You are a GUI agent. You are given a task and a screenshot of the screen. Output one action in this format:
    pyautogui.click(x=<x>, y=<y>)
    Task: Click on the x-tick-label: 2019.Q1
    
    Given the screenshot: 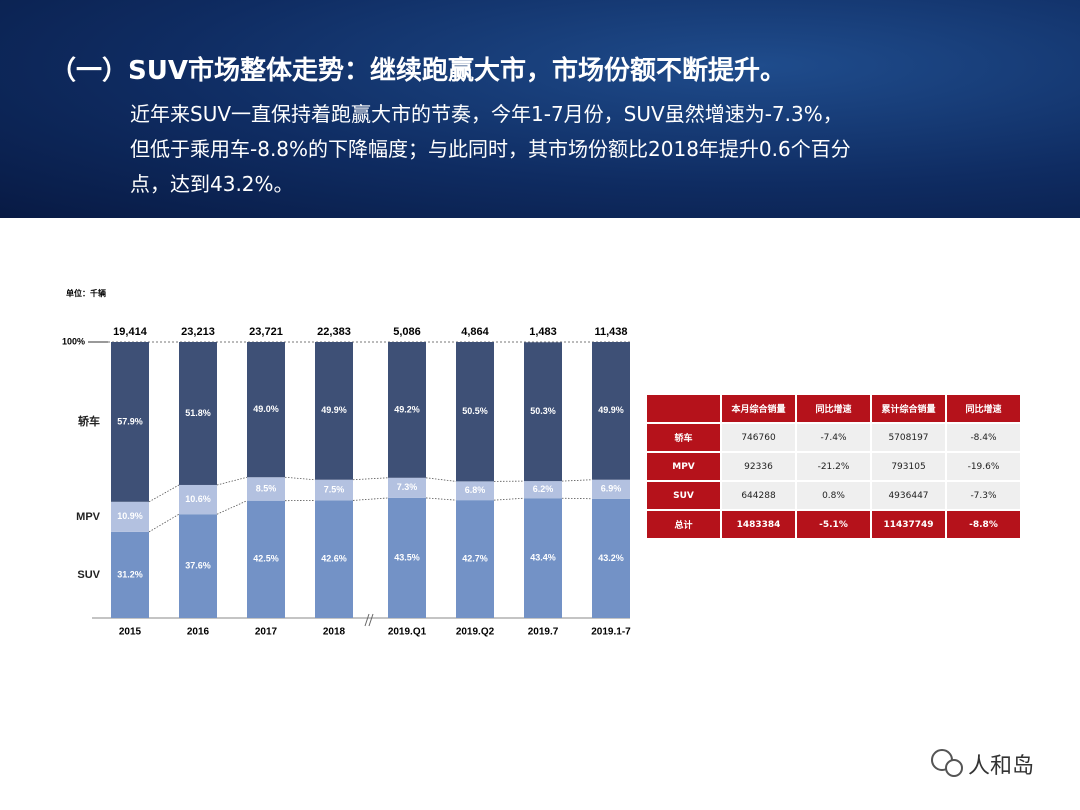 What is the action you would take?
    pyautogui.click(x=407, y=632)
    